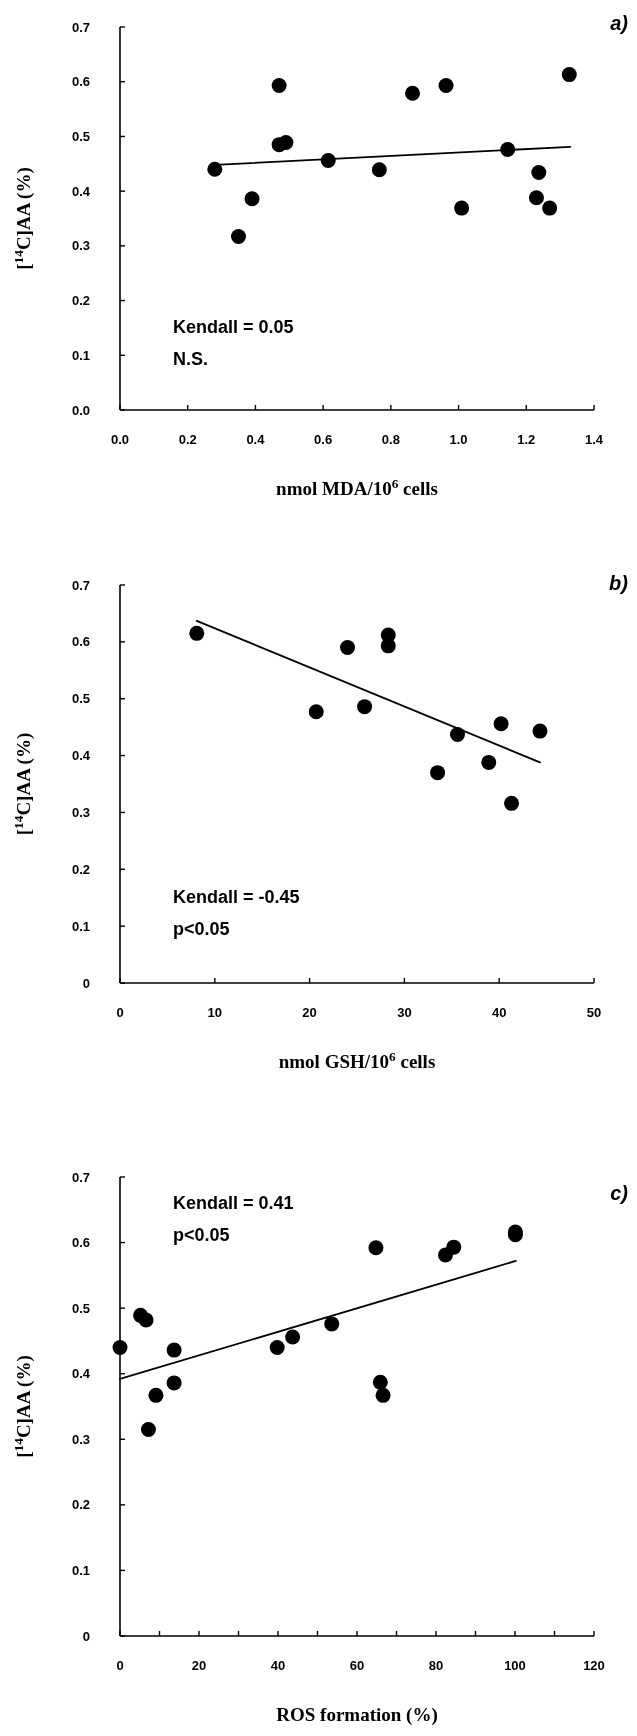 The image size is (637, 1736). What do you see at coordinates (215, 1012) in the screenshot?
I see `x-tick-label: 10` at bounding box center [215, 1012].